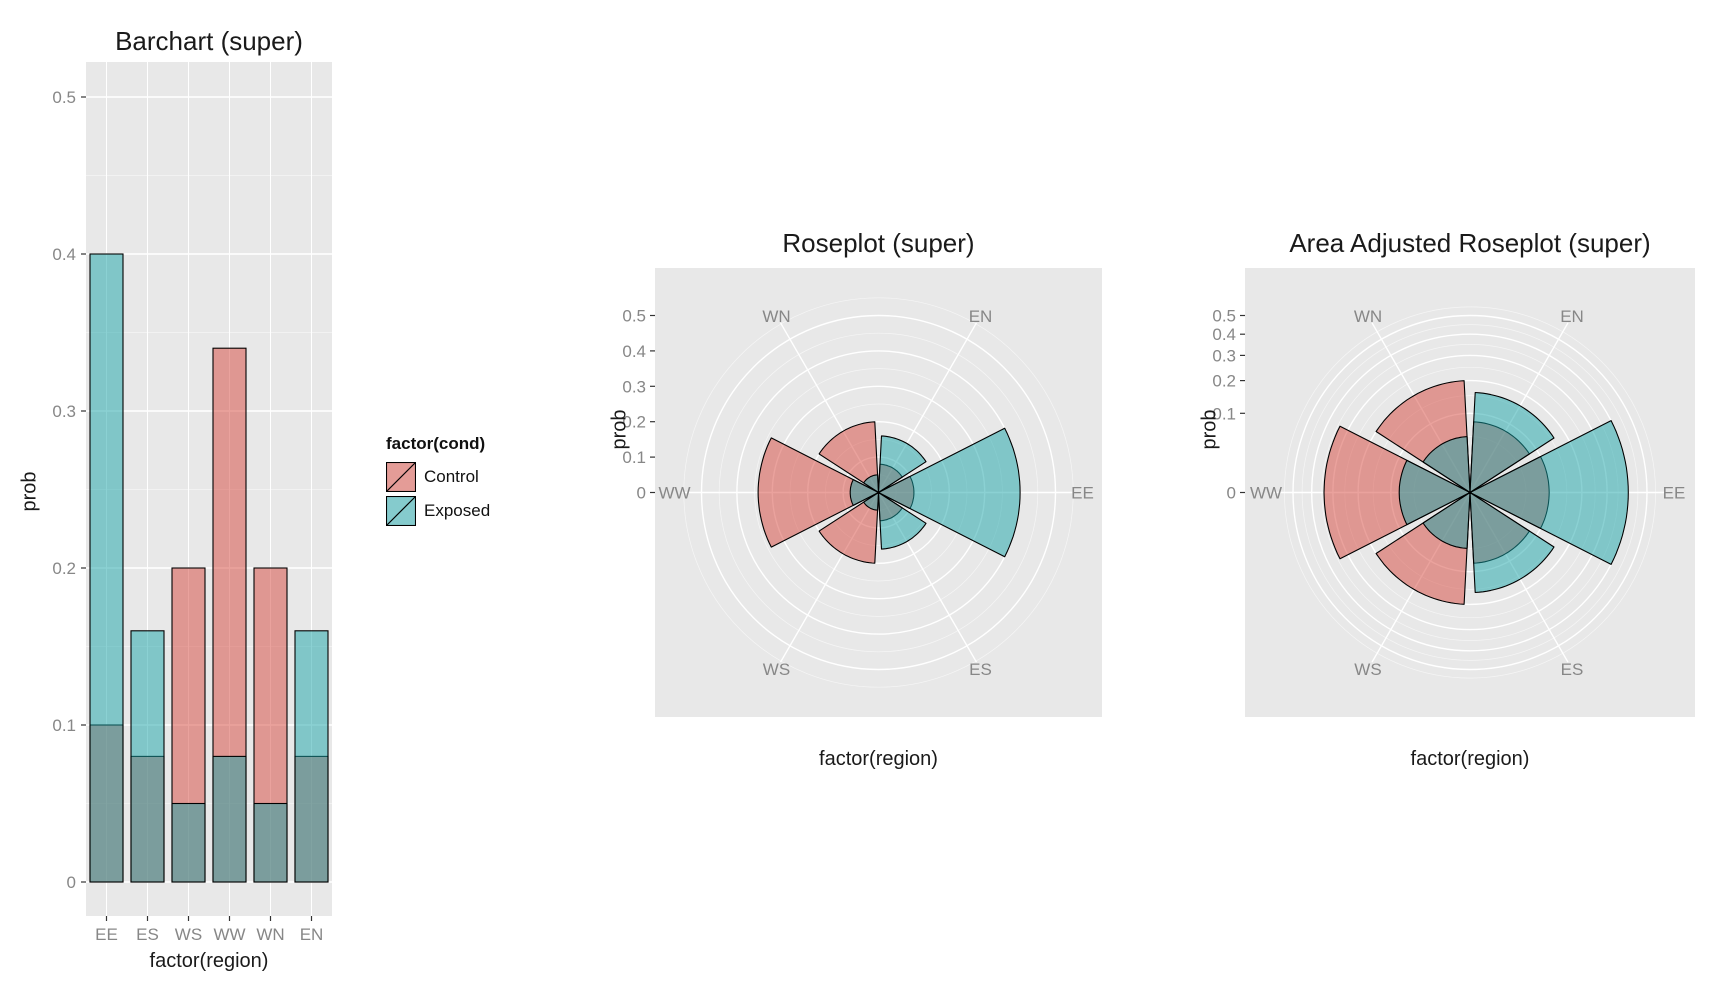 The image size is (1716, 993). I want to click on roseplot-rtick-label: 0.1, so click(634, 457).